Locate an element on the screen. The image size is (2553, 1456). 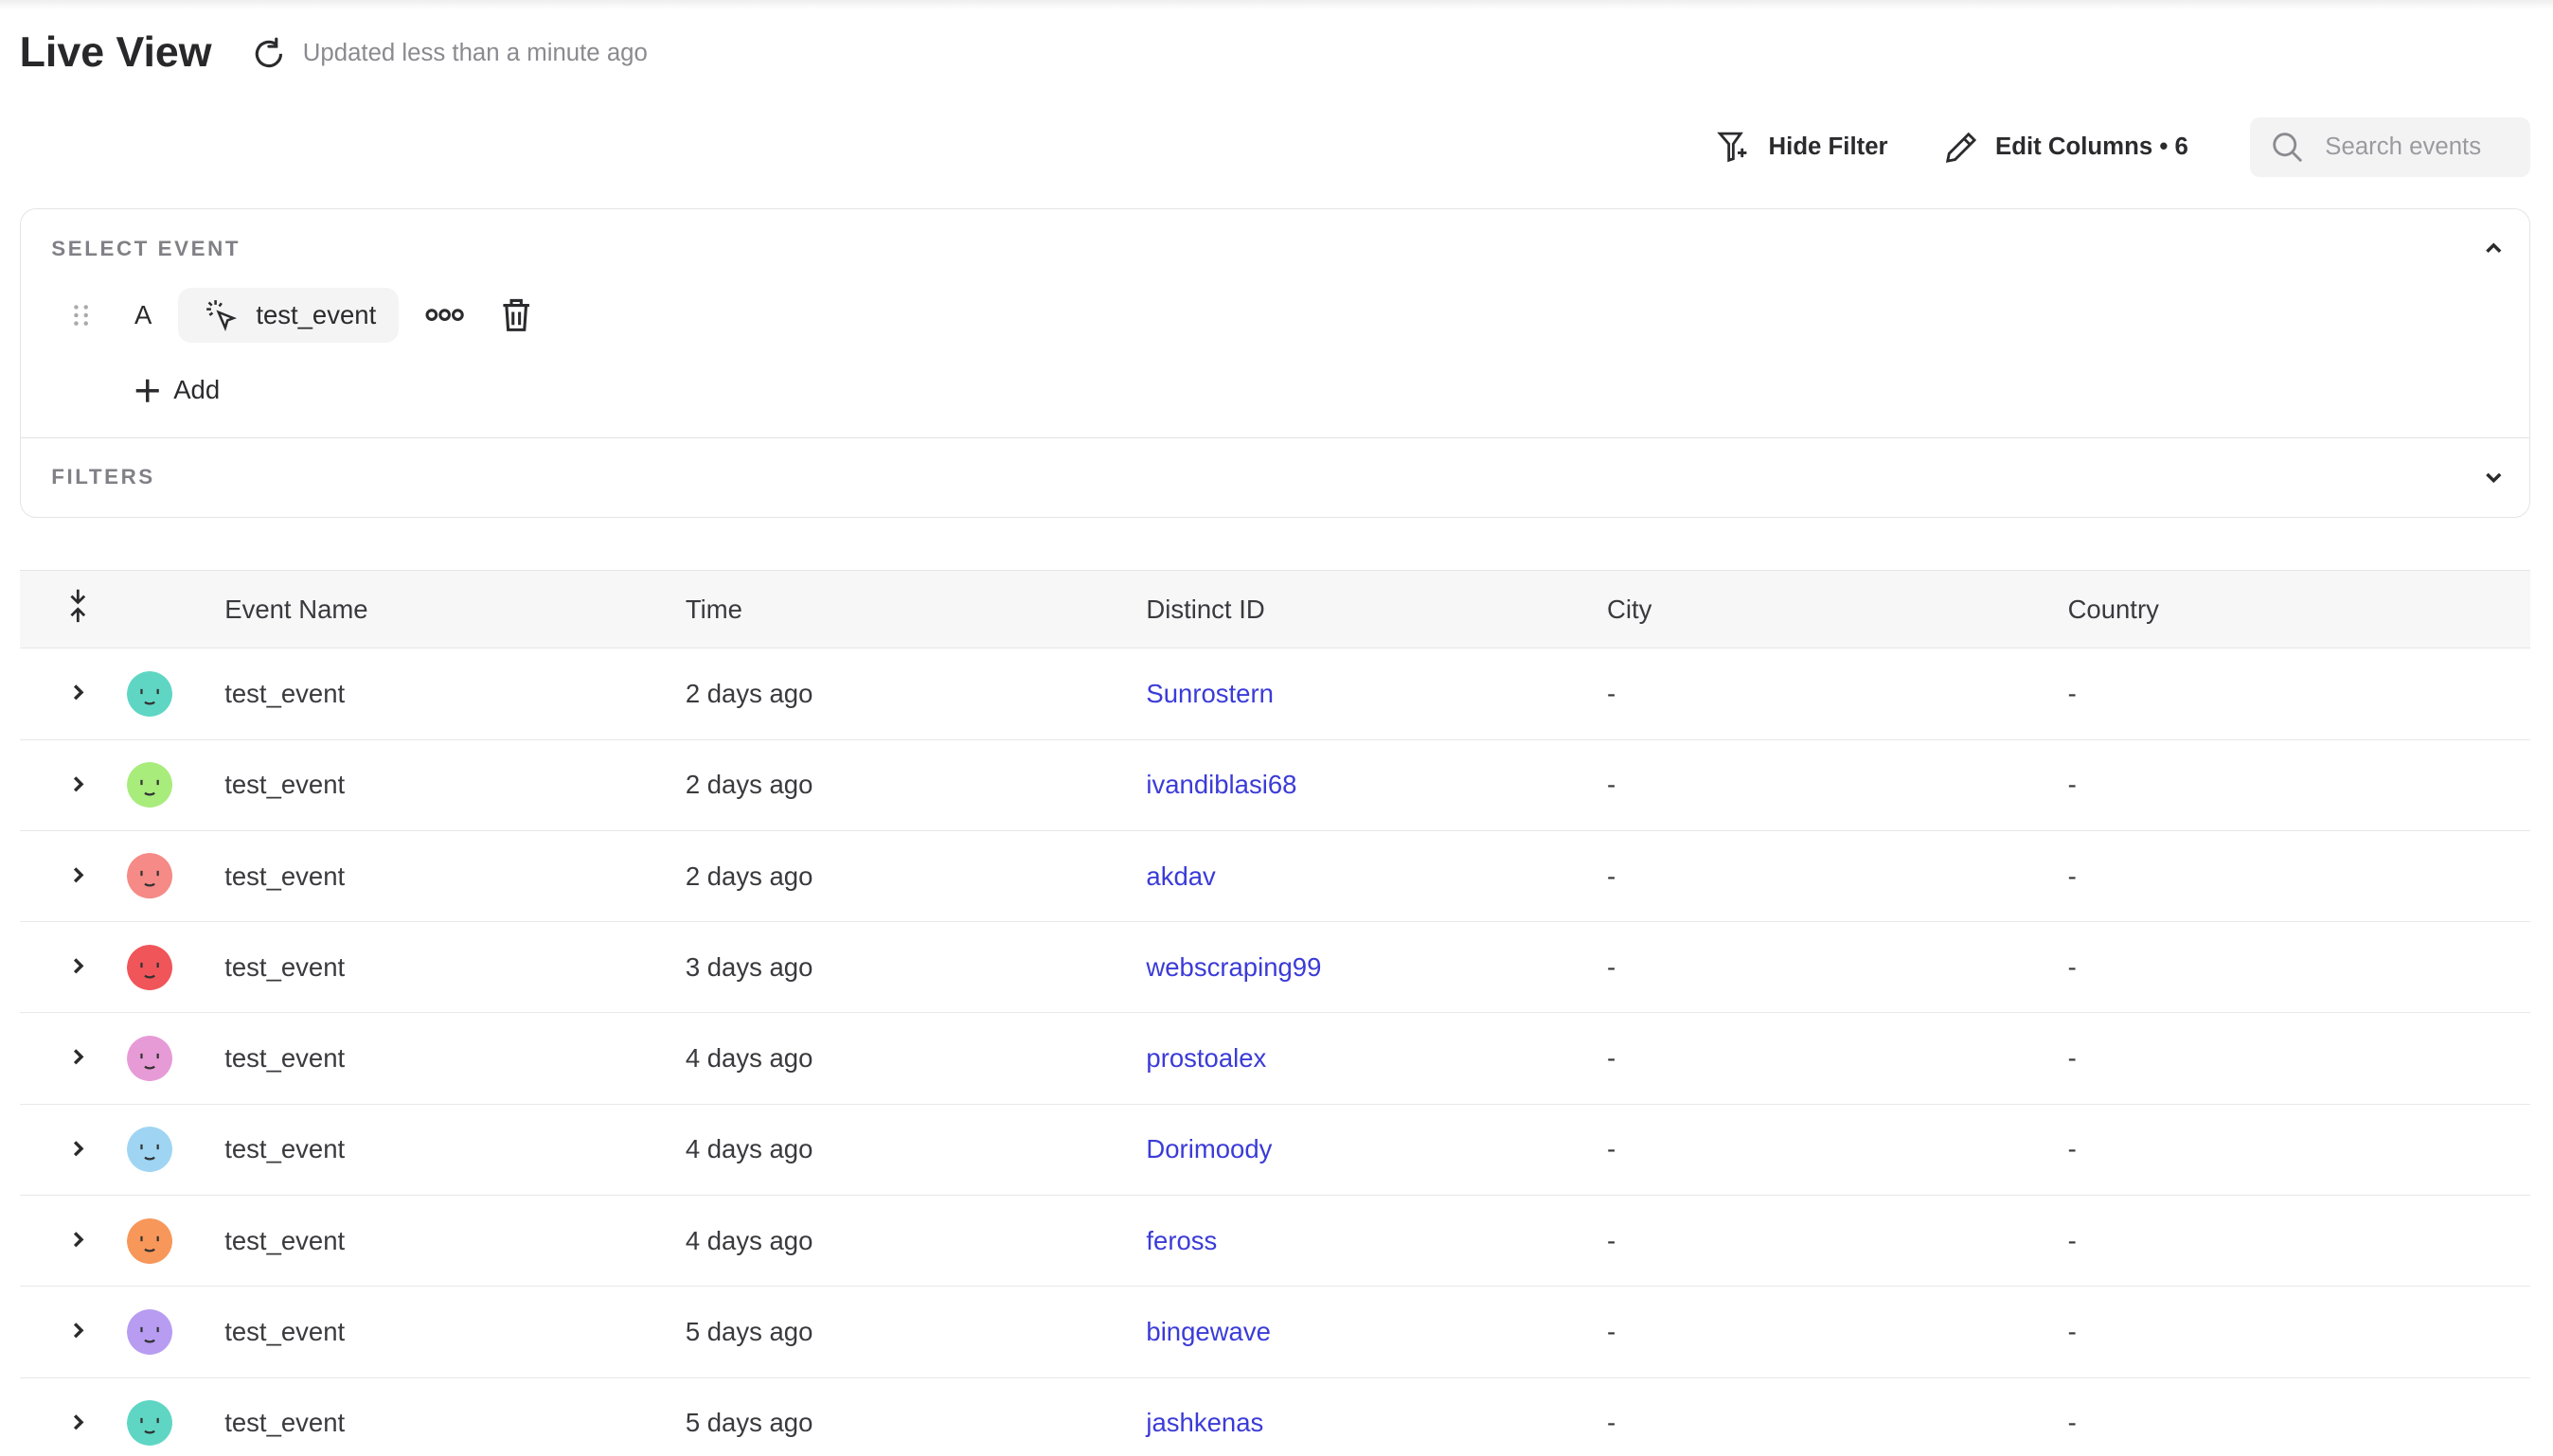
update-status: Updated less than a minute ago is located at coordinates (450, 54).